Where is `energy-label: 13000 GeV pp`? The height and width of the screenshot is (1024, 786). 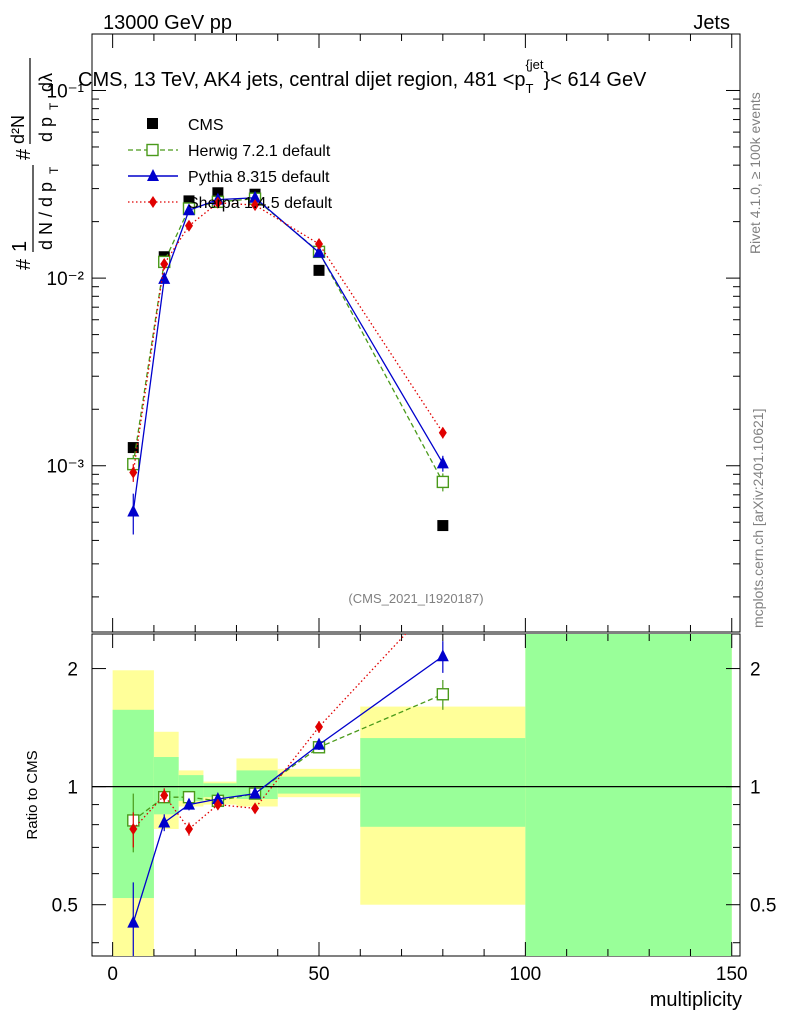 energy-label: 13000 GeV pp is located at coordinates (167, 23).